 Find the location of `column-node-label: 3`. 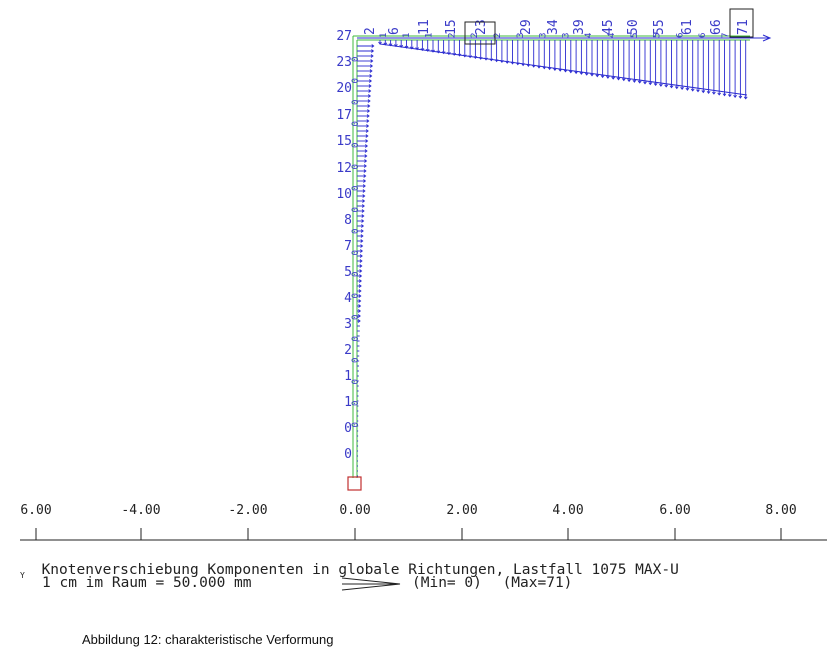

column-node-label: 3 is located at coordinates (348, 324).